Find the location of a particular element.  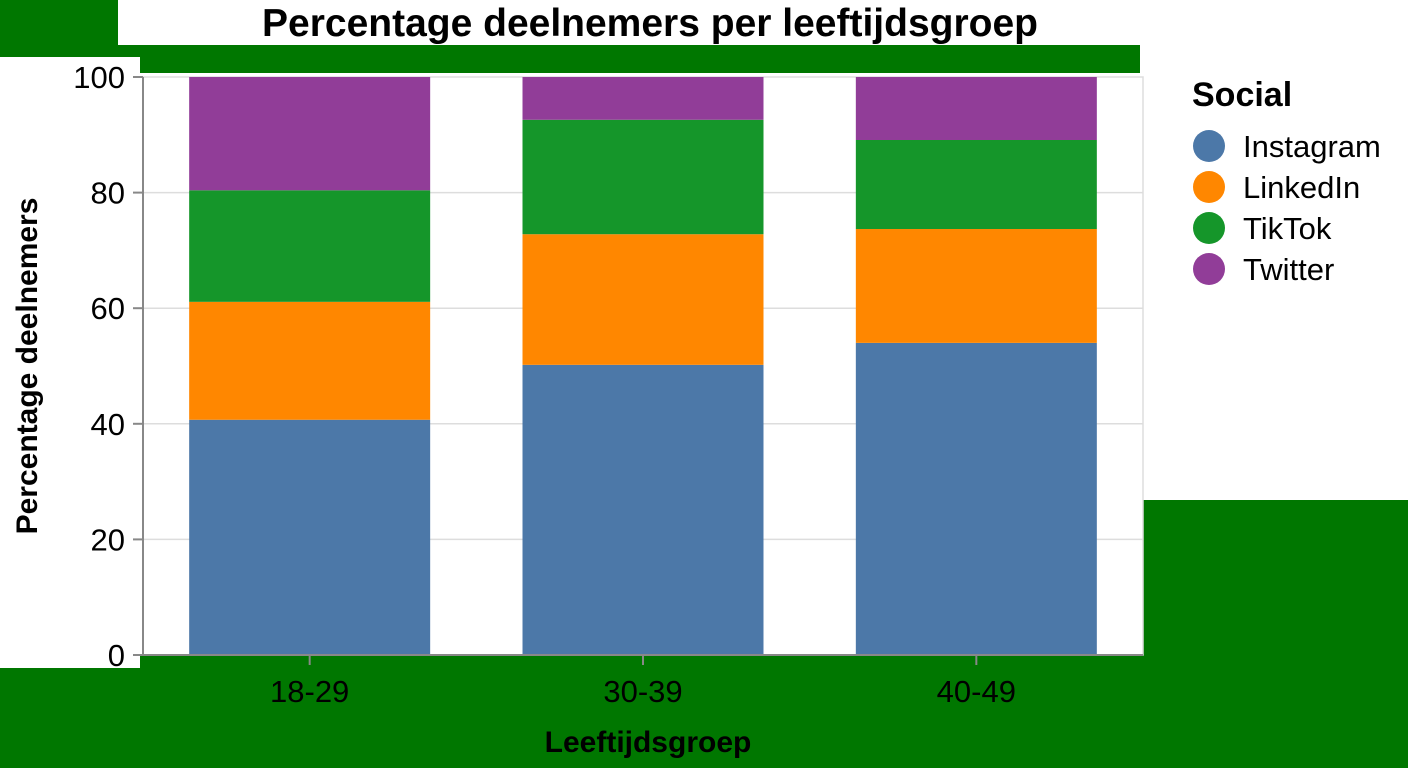

legend: Social Instagram LinkedIn TikTok Twitter is located at coordinates (1286, 181).